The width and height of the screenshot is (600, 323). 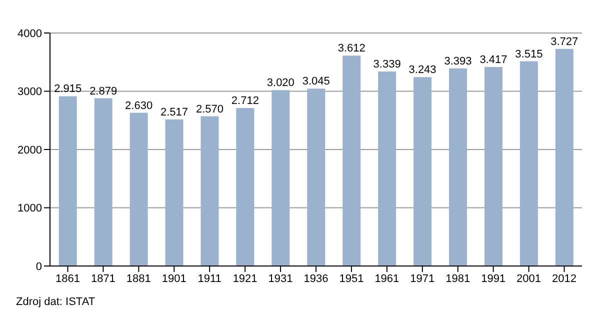 I want to click on data-label: 3.020, so click(x=280, y=83).